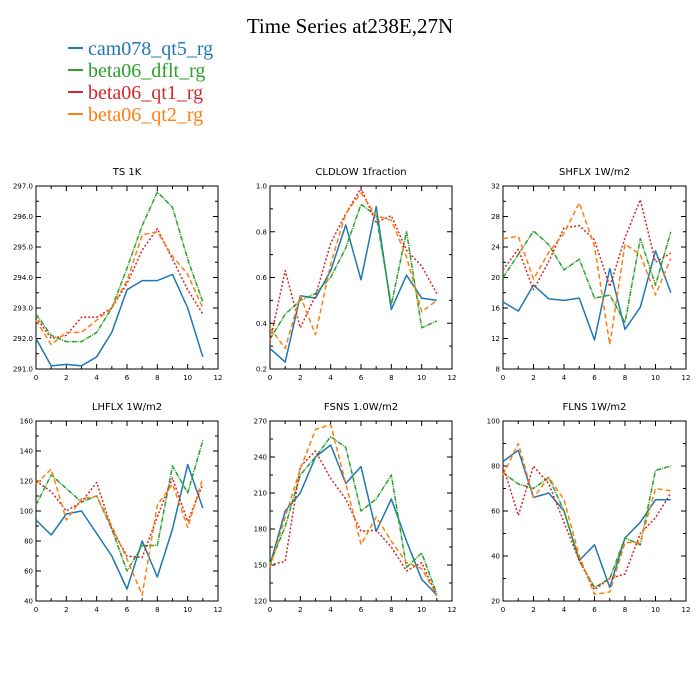 The height and width of the screenshot is (700, 700). What do you see at coordinates (261, 187) in the screenshot?
I see `y-tick-label: 1.0` at bounding box center [261, 187].